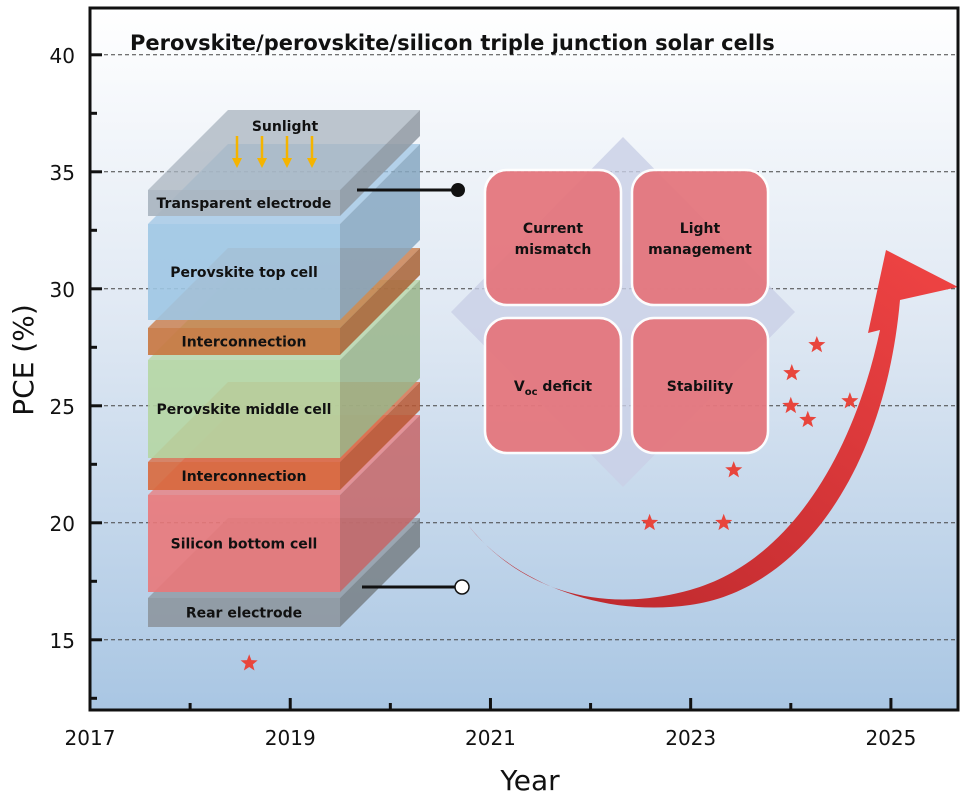 This screenshot has width=969, height=799. What do you see at coordinates (284, 150) in the screenshot?
I see `layer-top-face` at bounding box center [284, 150].